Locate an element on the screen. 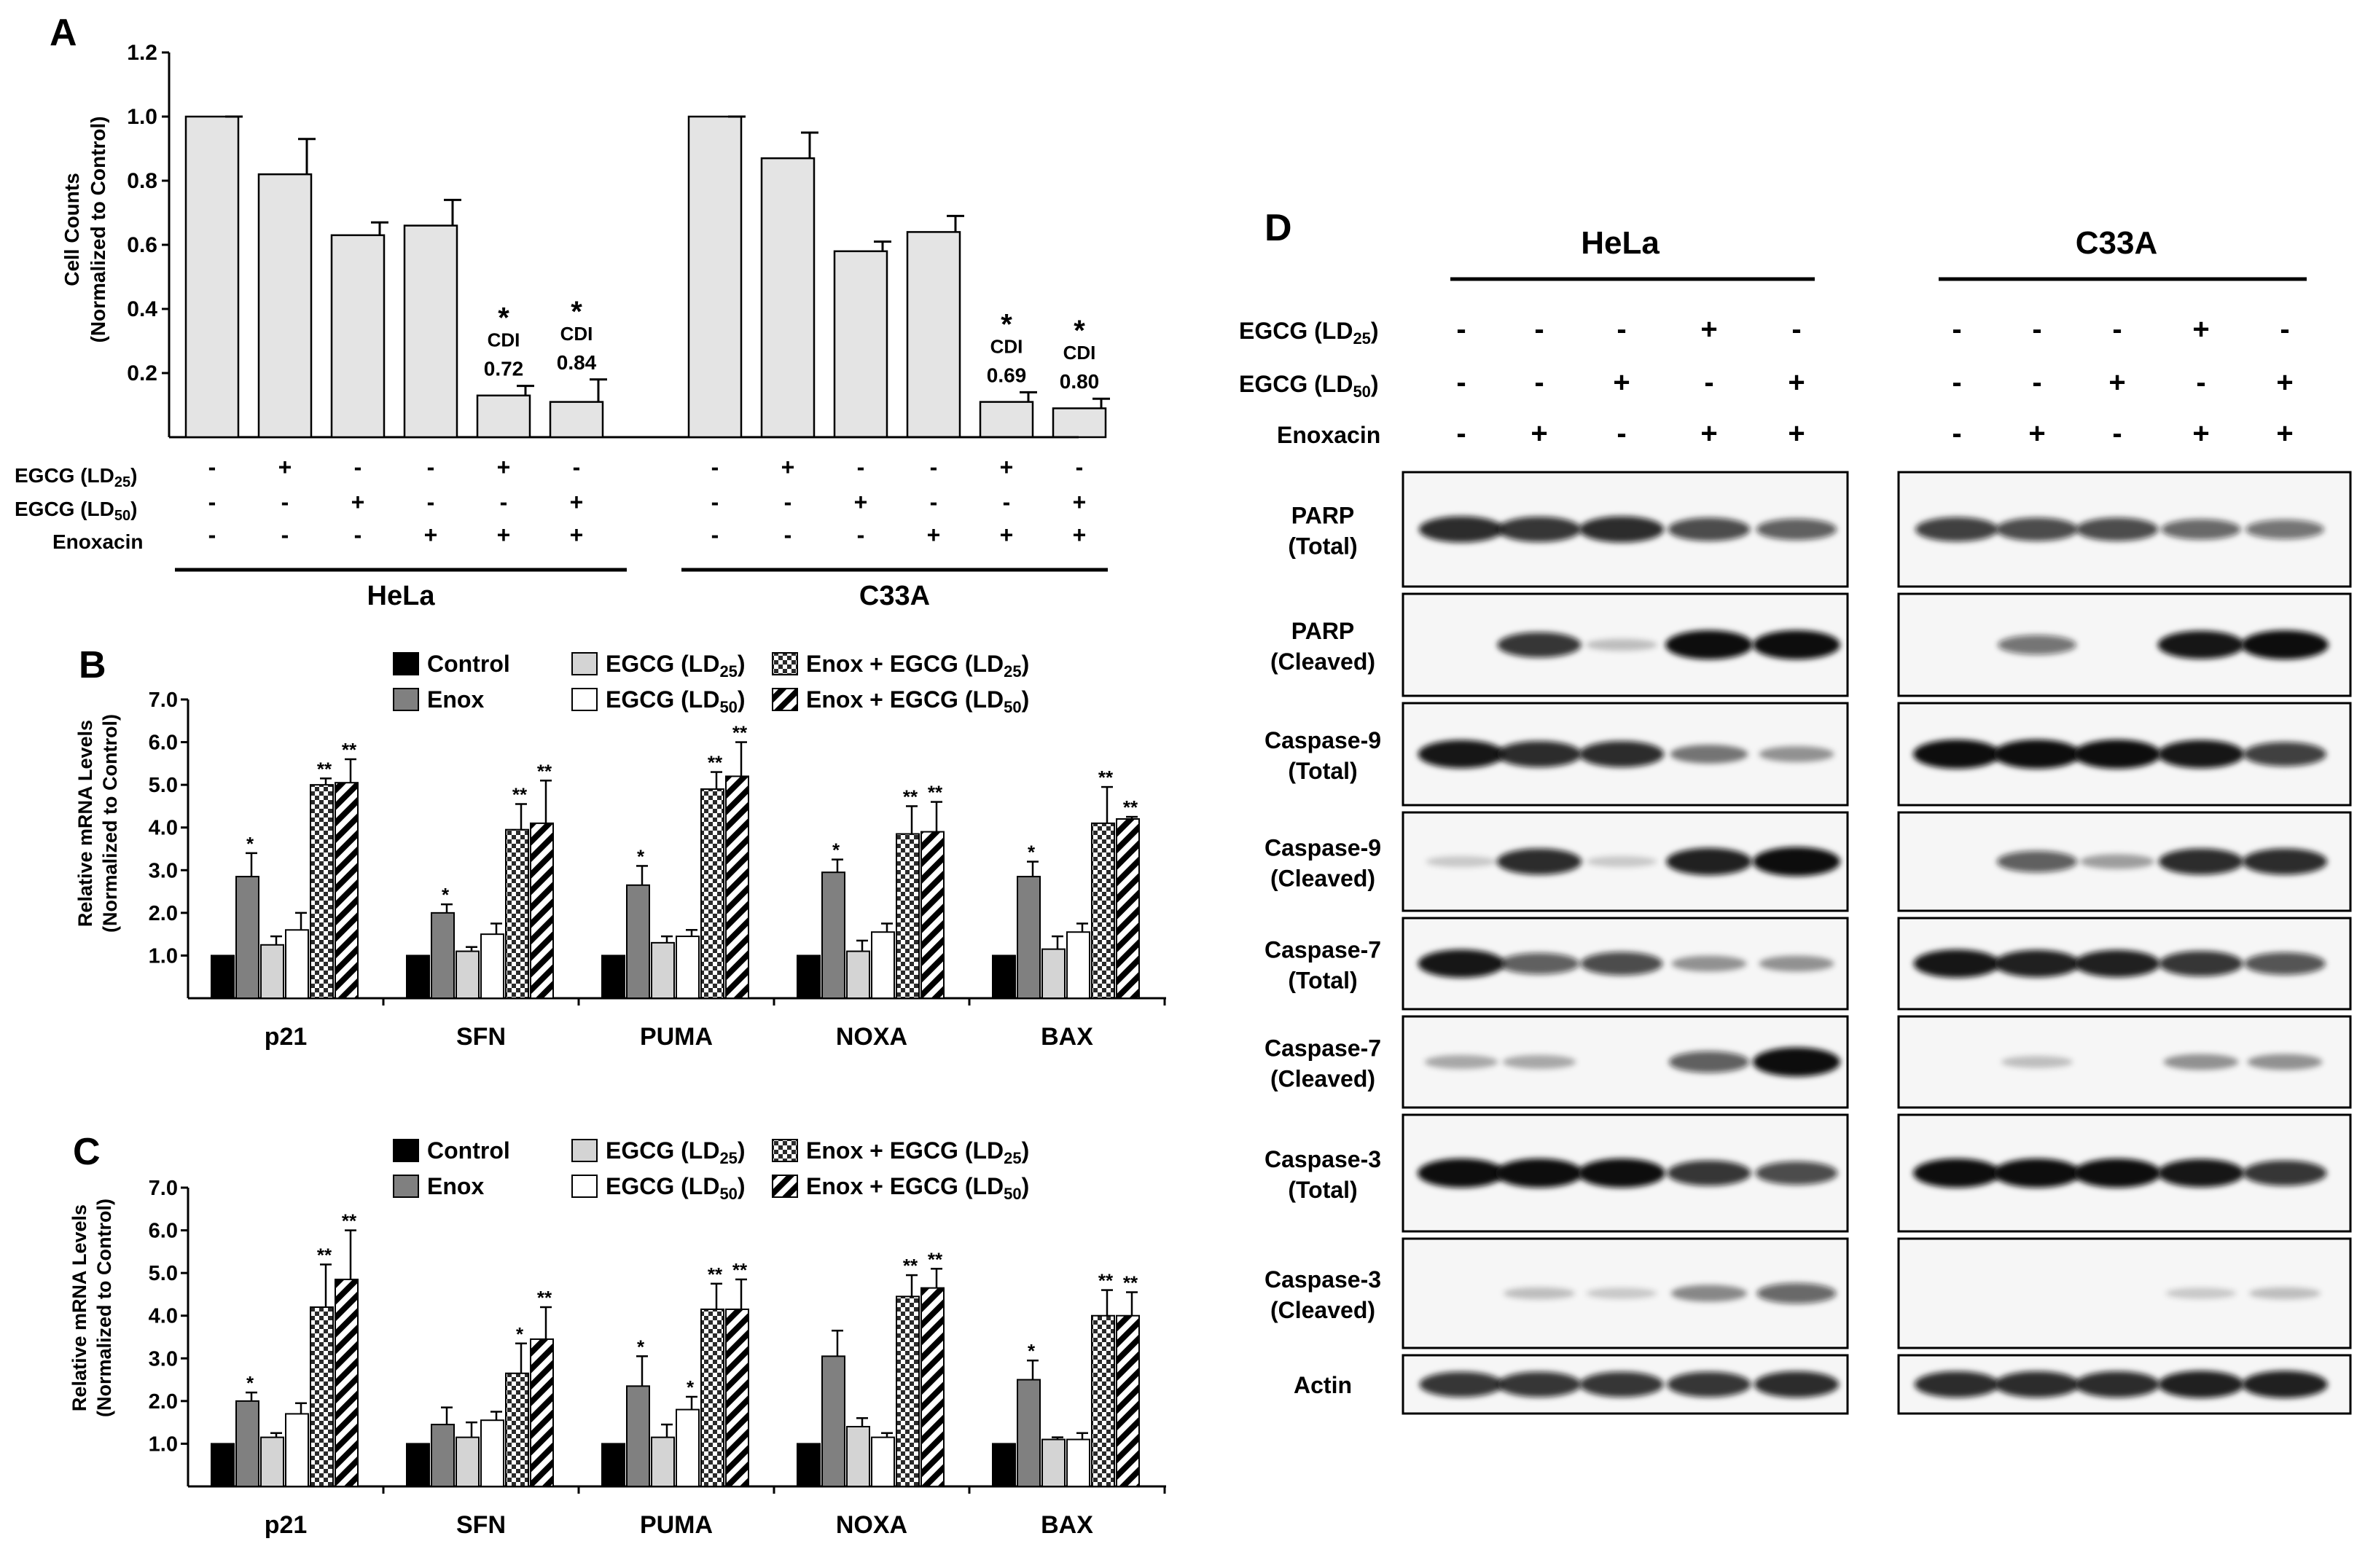 The image size is (2365, 1568). panel-a-cdi-value: 0.72 is located at coordinates (504, 369).